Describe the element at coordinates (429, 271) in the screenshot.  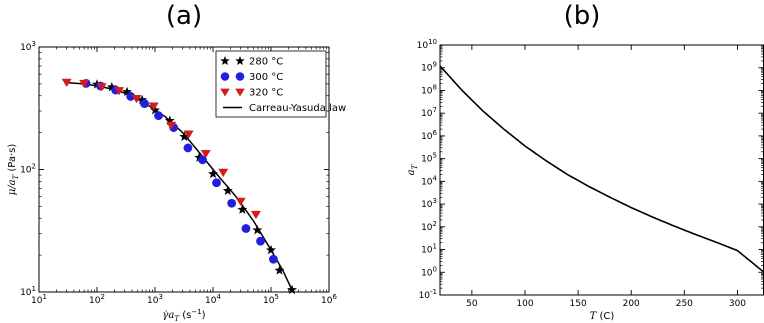
I see `y-tick-label-b: 10⁰` at that location.